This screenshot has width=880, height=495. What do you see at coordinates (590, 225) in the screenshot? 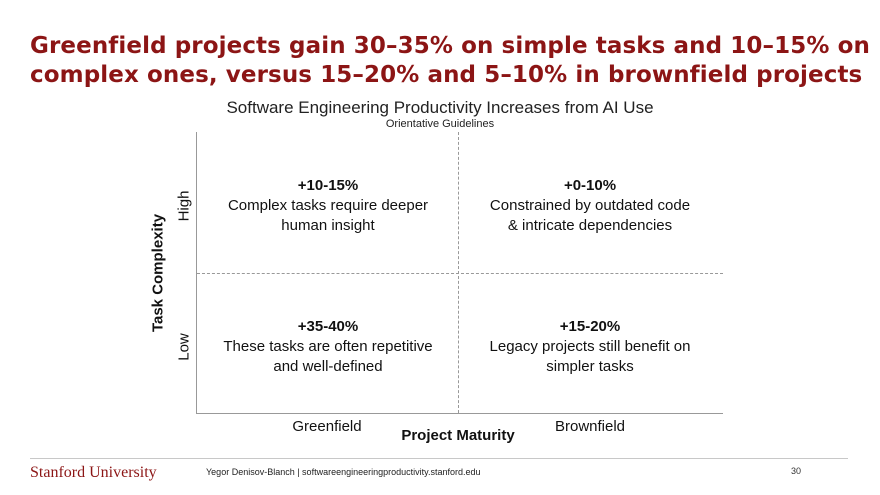
I see `quadrant-text: & intricate dependencies` at bounding box center [590, 225].